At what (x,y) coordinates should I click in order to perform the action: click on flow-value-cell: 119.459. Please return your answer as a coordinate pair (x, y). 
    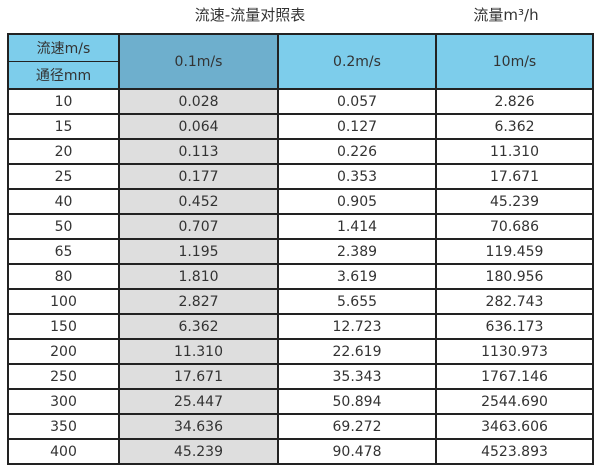
    Looking at the image, I should click on (514, 251).